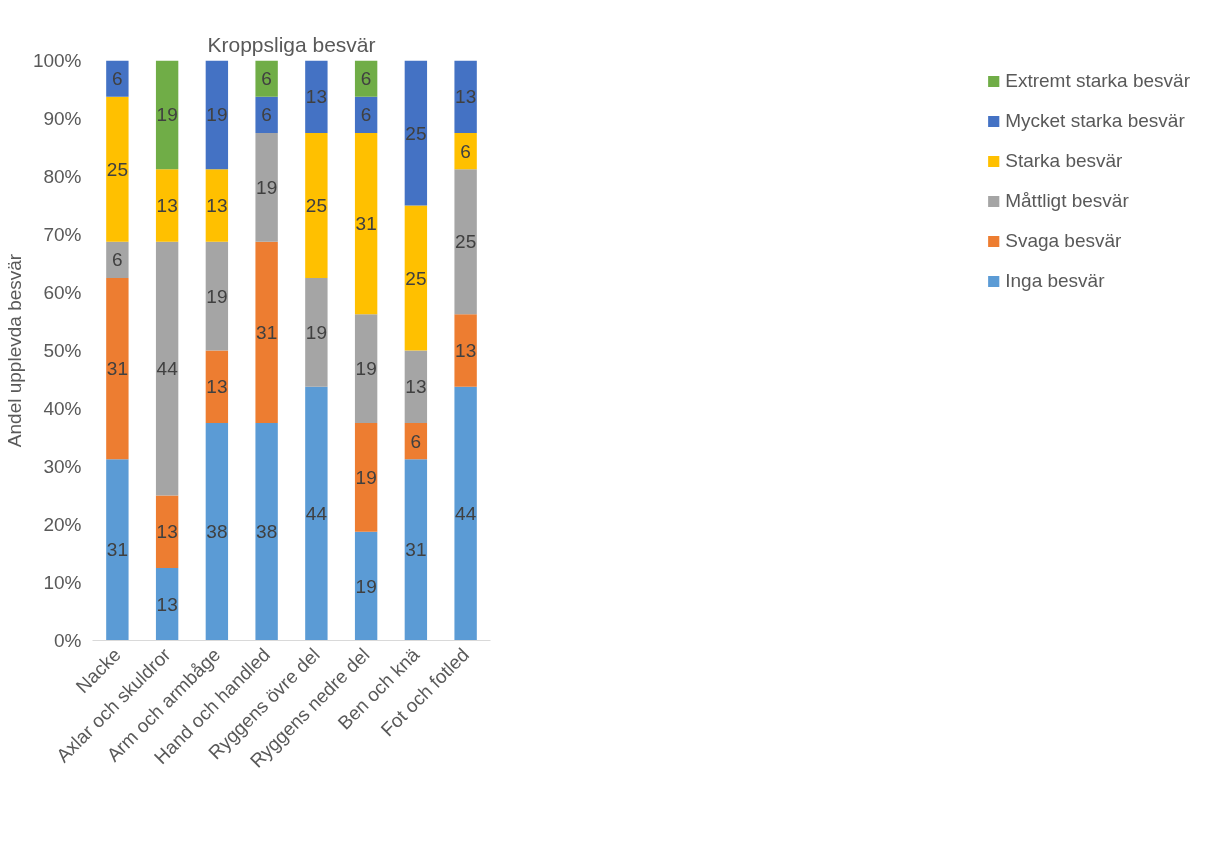 This screenshot has height=850, width=1209. What do you see at coordinates (1095, 121) in the screenshot?
I see `legend-label: Mycket starka besvär` at bounding box center [1095, 121].